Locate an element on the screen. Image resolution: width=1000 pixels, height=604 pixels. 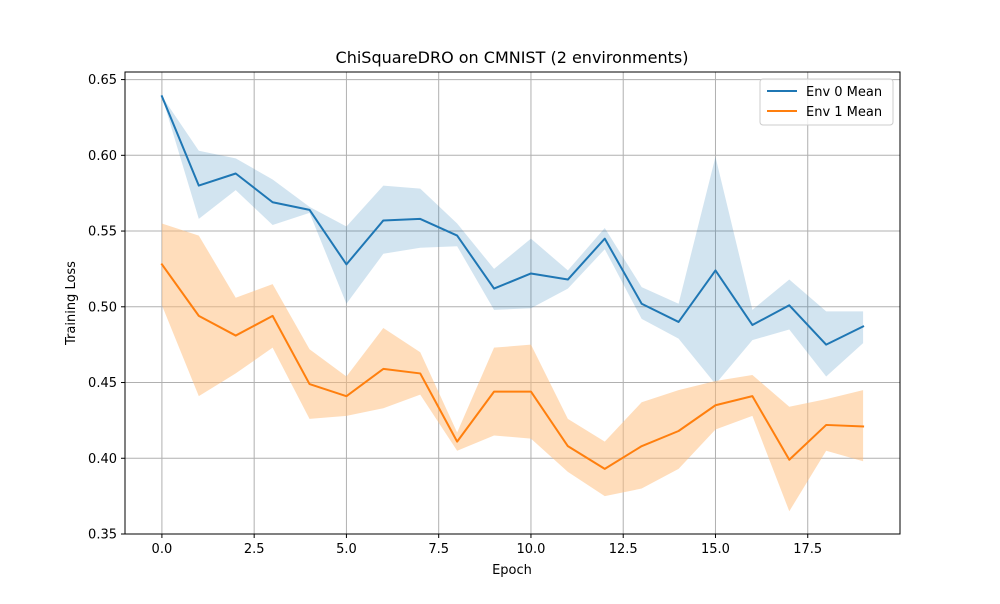
x-tick-label: 7.5 is located at coordinates (438, 549).